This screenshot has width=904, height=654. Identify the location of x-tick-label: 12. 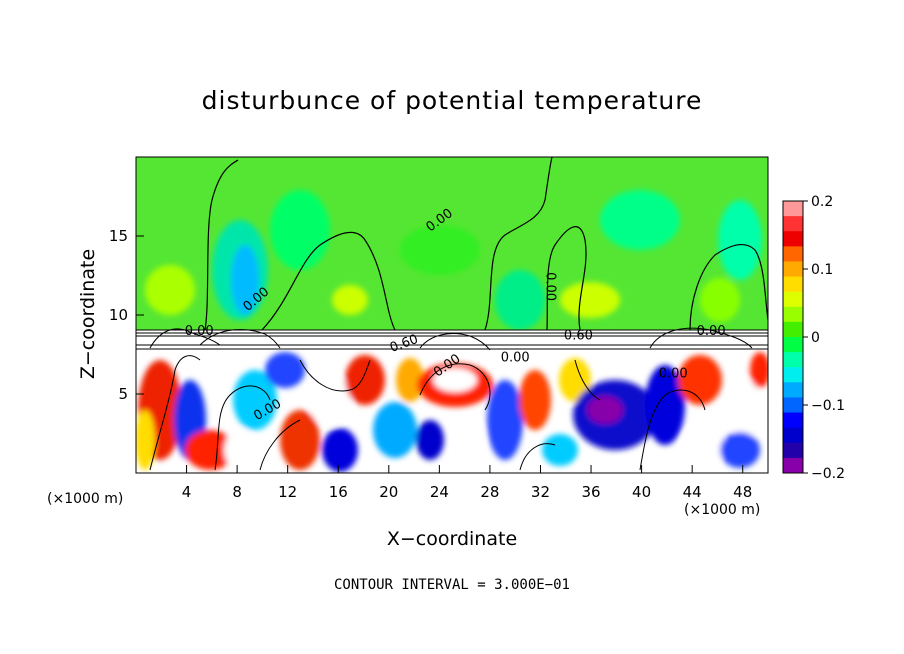
(287, 492).